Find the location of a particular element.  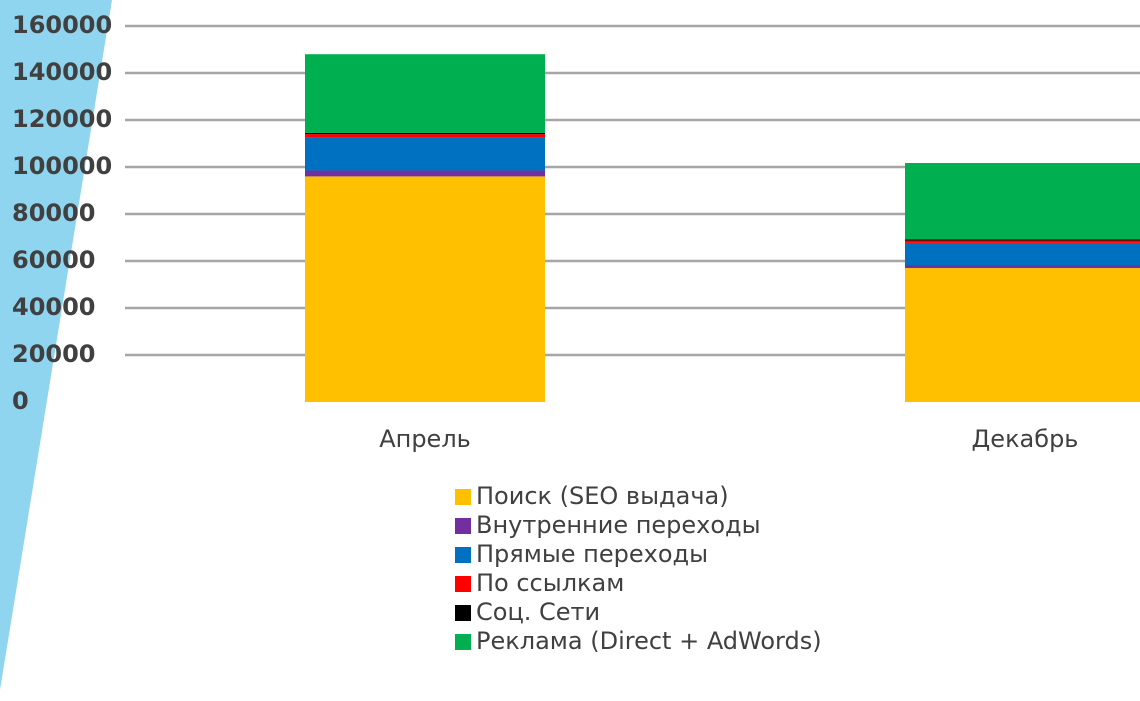

y-tick-label: 60000 is located at coordinates (54, 260).